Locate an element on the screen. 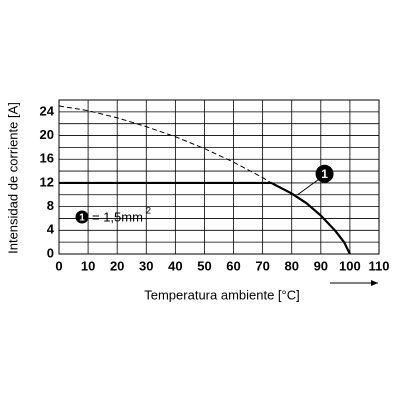 The image size is (400, 405). y-tick-label: 24 is located at coordinates (47, 110).